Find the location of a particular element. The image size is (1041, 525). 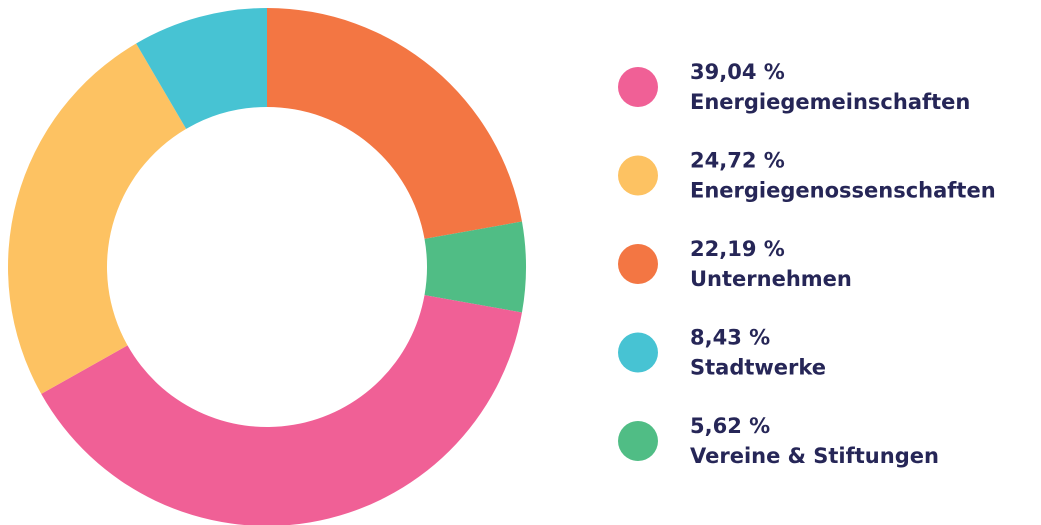

legend-label: Vereine & Stiftungen is located at coordinates (814, 456).